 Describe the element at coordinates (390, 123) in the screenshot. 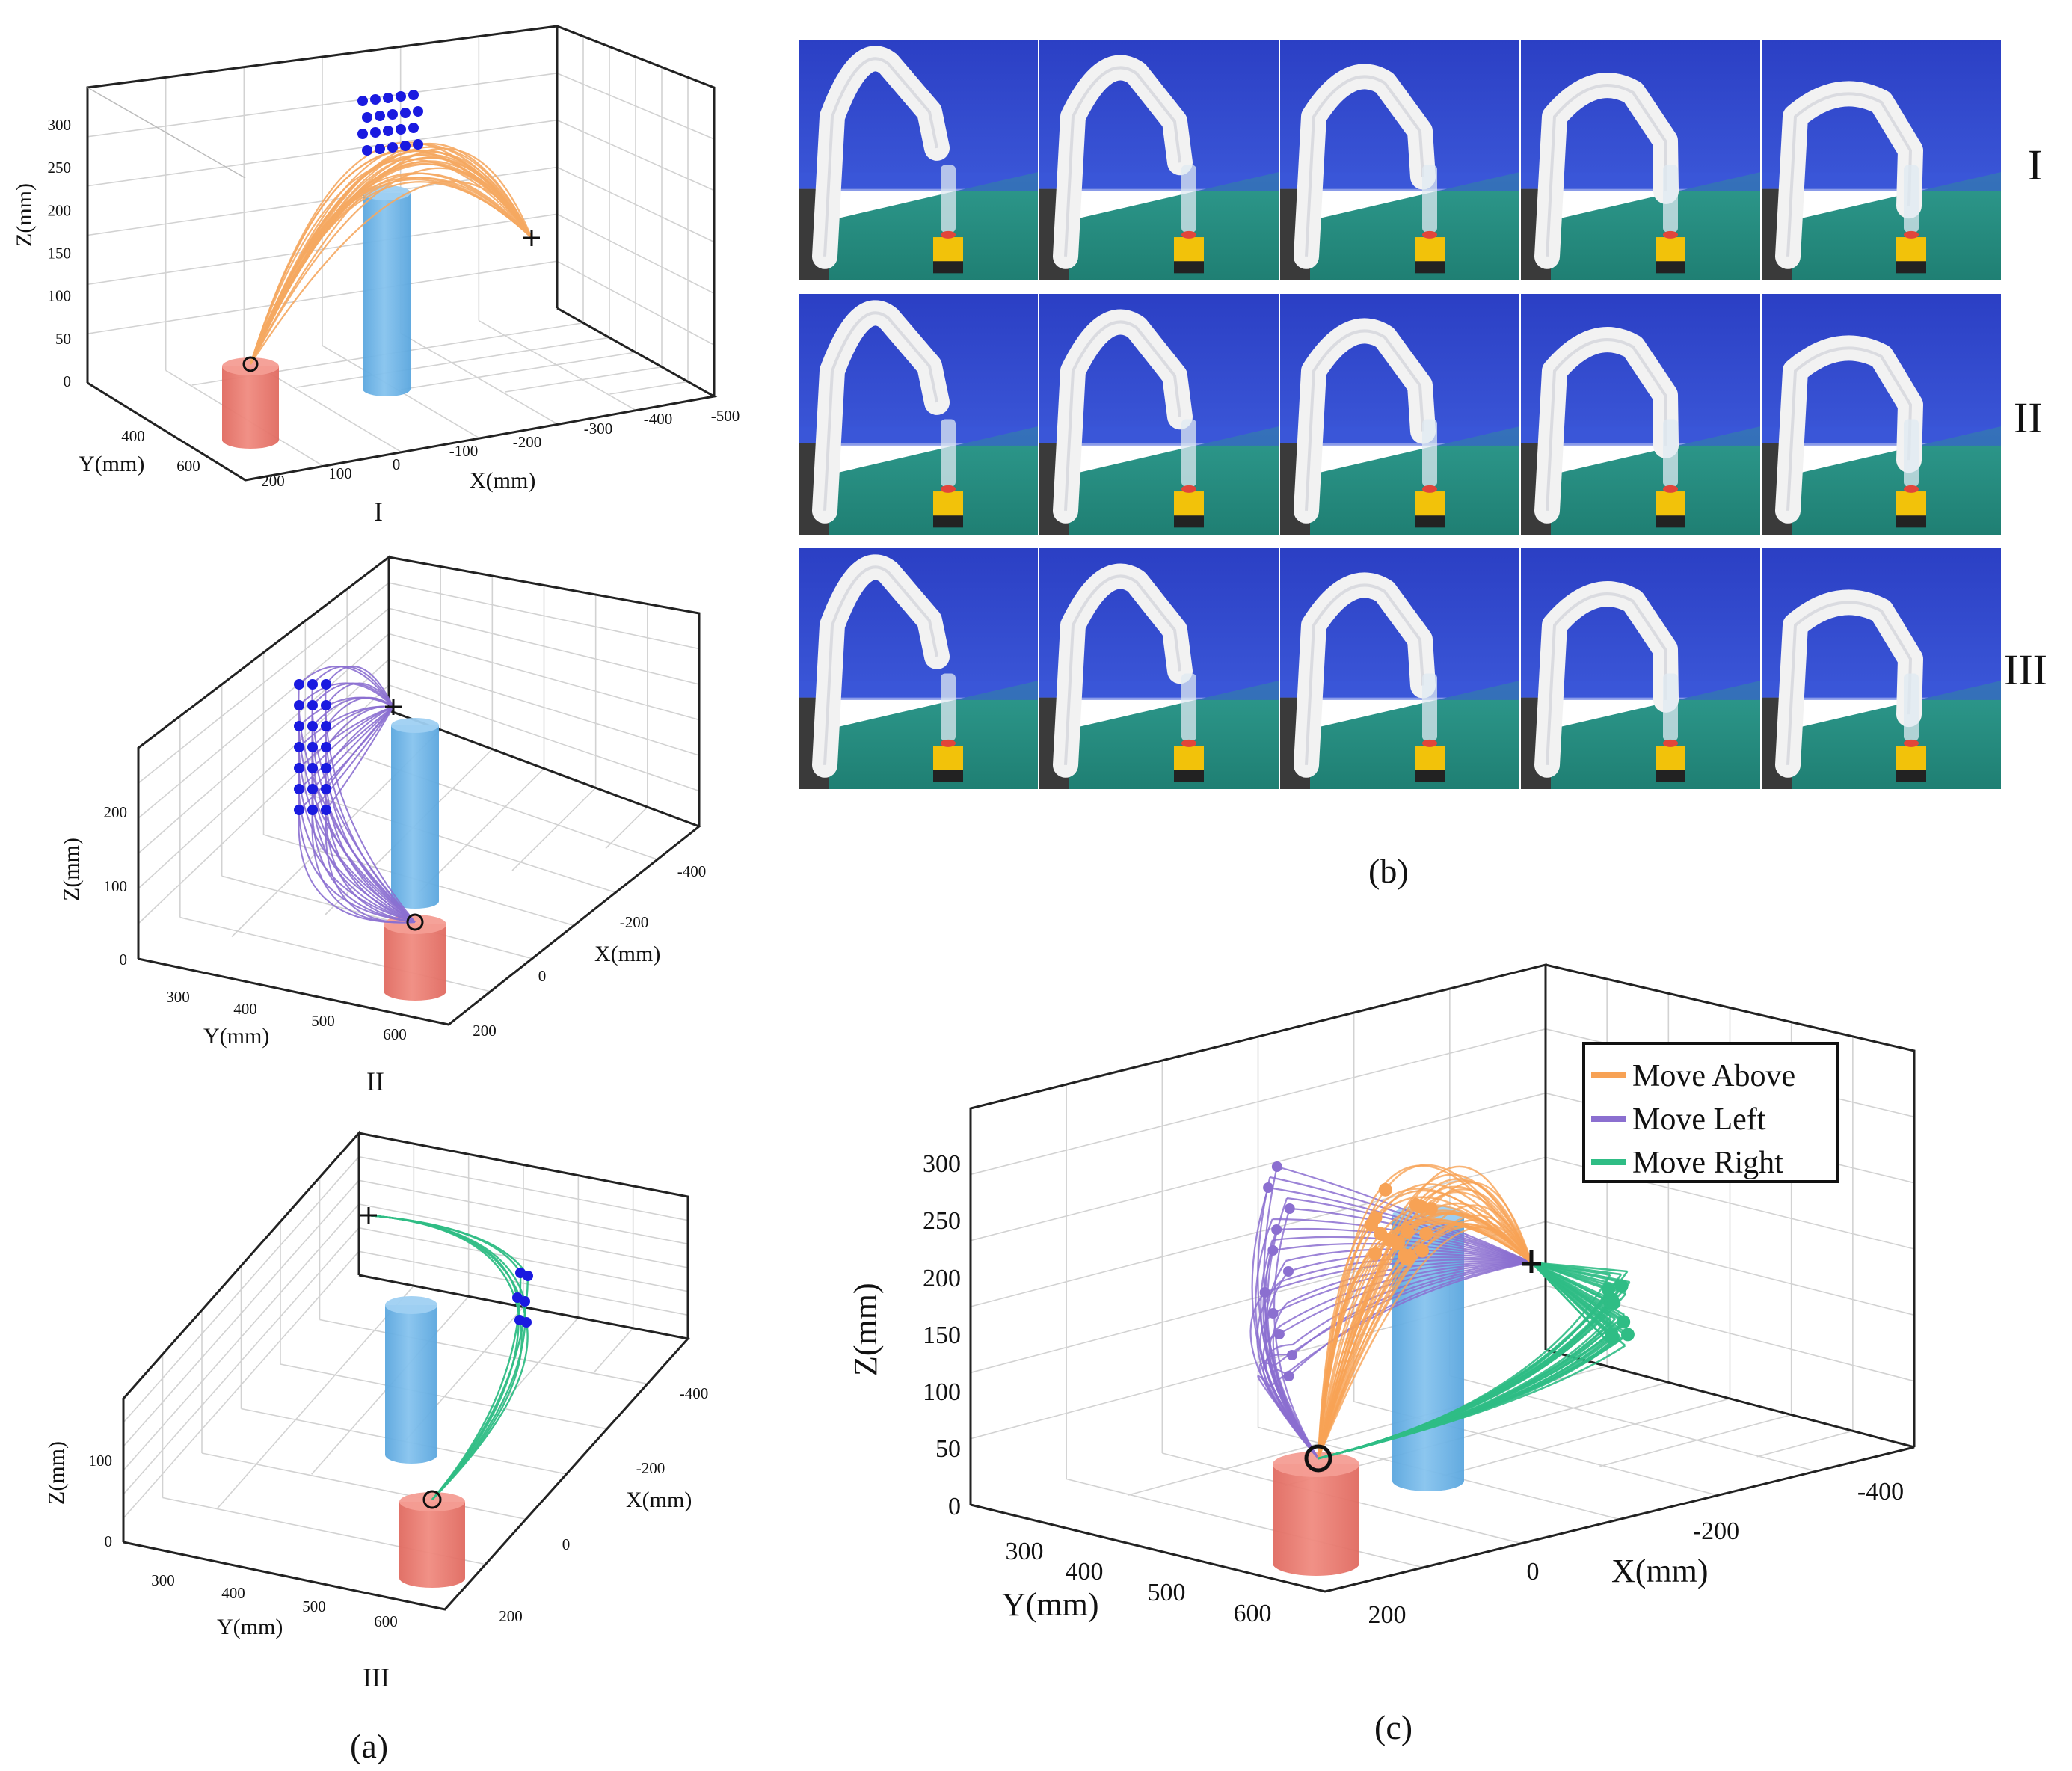

I see `plot-I-waypoints` at that location.